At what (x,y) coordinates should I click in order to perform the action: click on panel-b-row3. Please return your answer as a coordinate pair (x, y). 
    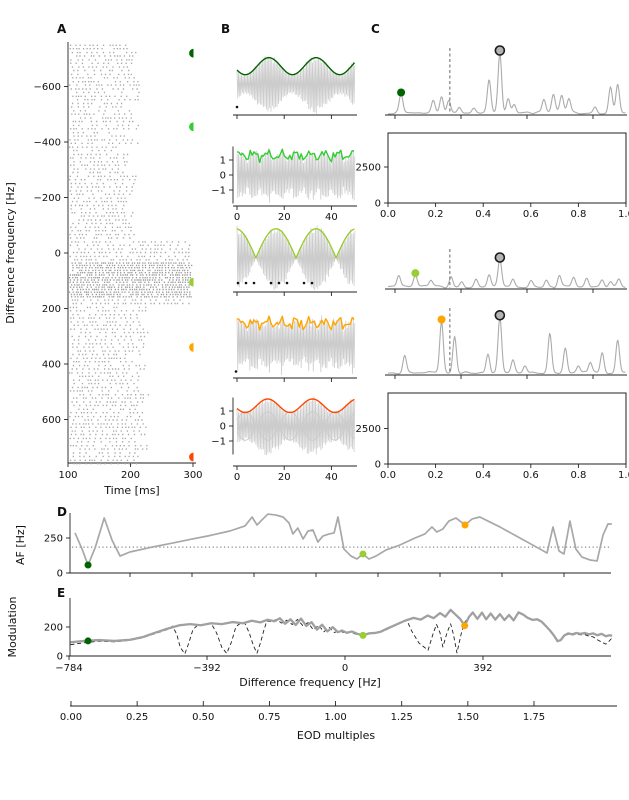
    Looking at the image, I should click on (295, 260).